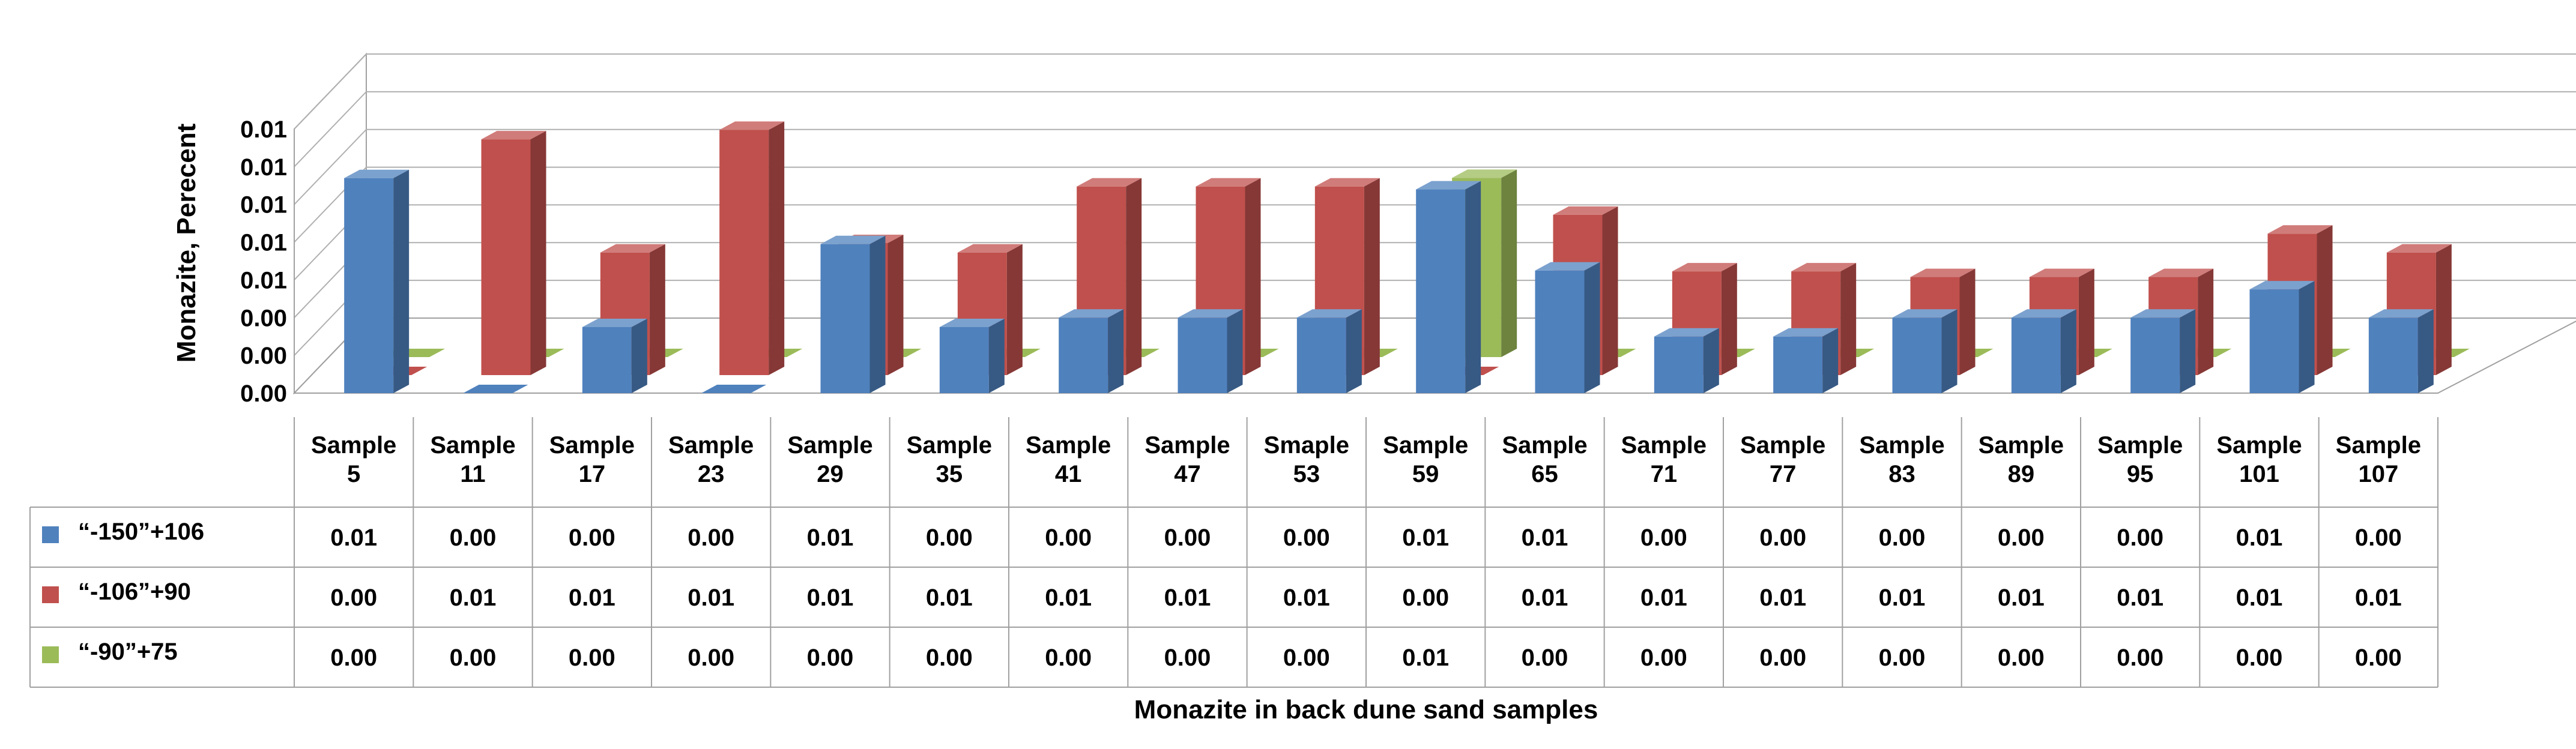 The height and width of the screenshot is (749, 2576). I want to click on category-label: Sample 5, so click(353, 459).